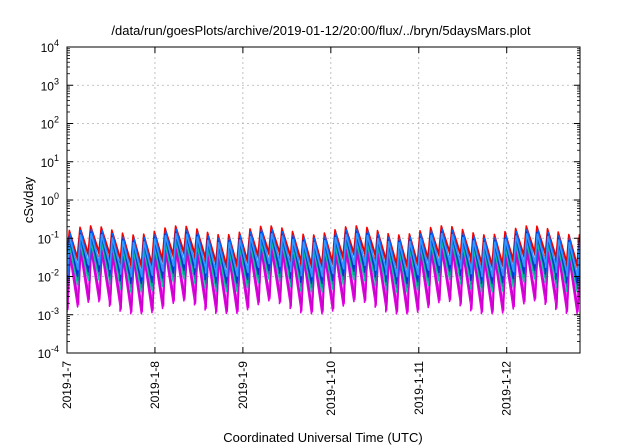 The height and width of the screenshot is (448, 640). Describe the element at coordinates (419, 388) in the screenshot. I see `x-tick-label: 2019-1-11` at that location.